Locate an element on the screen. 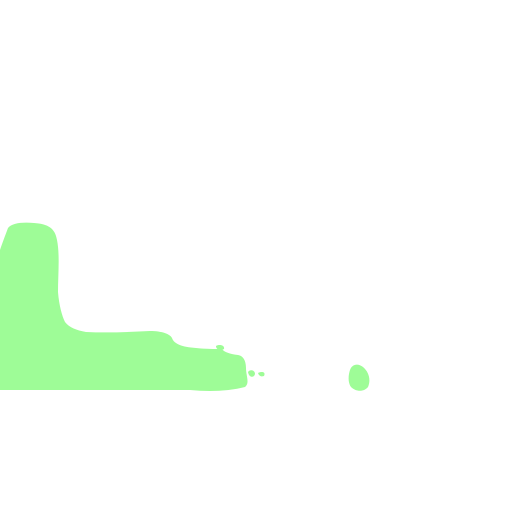 This screenshot has width=512, height=512. green-blob-dot is located at coordinates (359, 377).